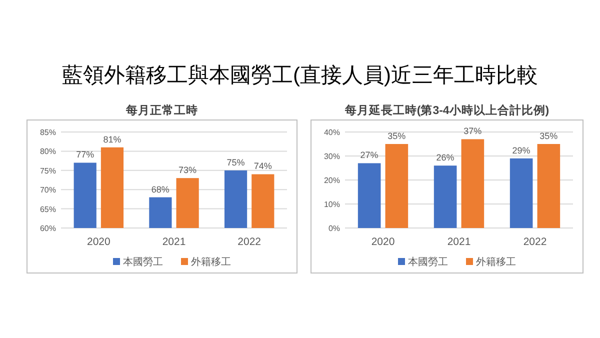 The image size is (600, 338). What do you see at coordinates (235, 162) in the screenshot?
I see `data-label: 75%` at bounding box center [235, 162].